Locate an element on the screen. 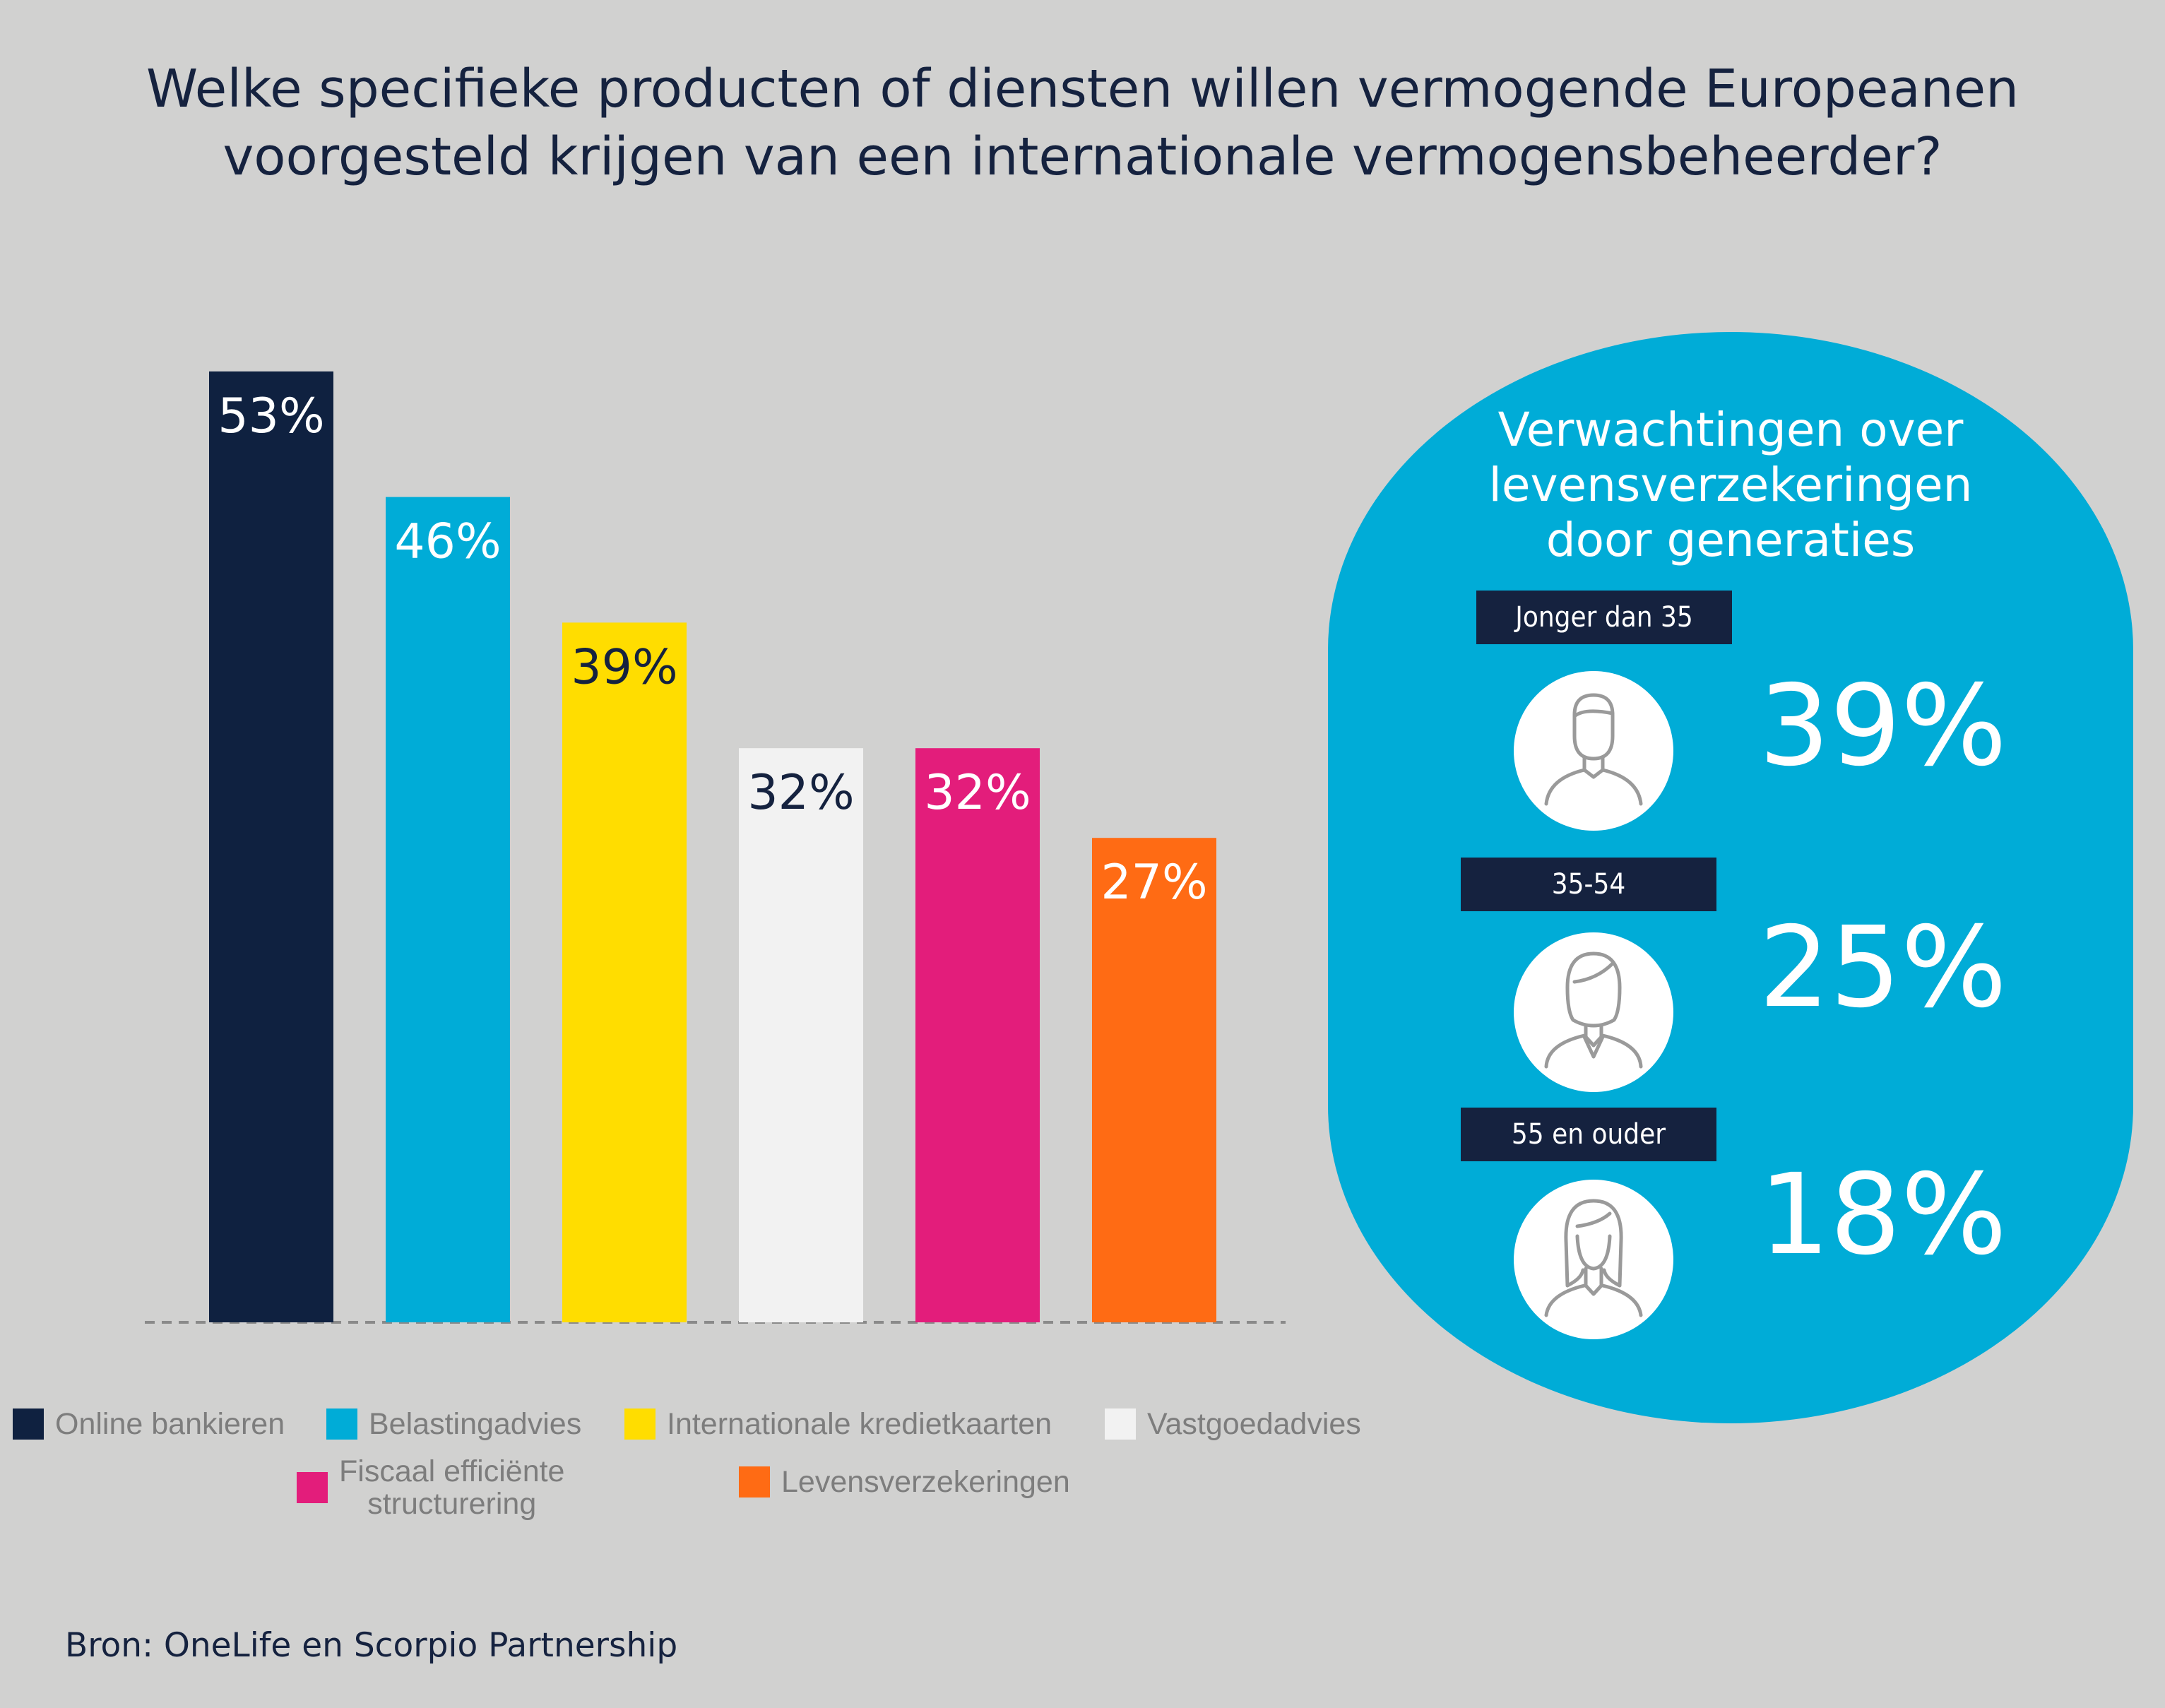 The width and height of the screenshot is (2165, 1708). panel-title-line-2: levensverzekeringen is located at coordinates (1730, 485).